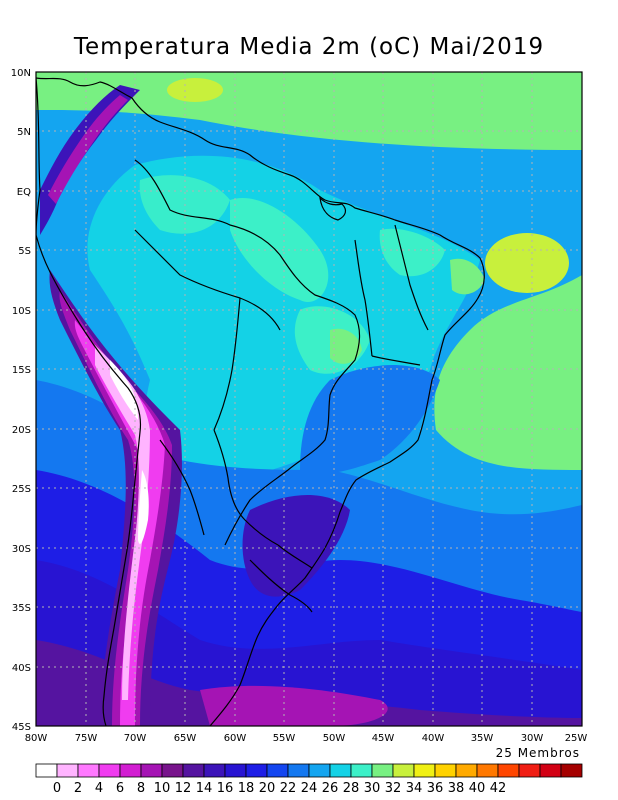 This screenshot has width=618, height=800. I want to click on members-label: 25 Membros, so click(538, 753).